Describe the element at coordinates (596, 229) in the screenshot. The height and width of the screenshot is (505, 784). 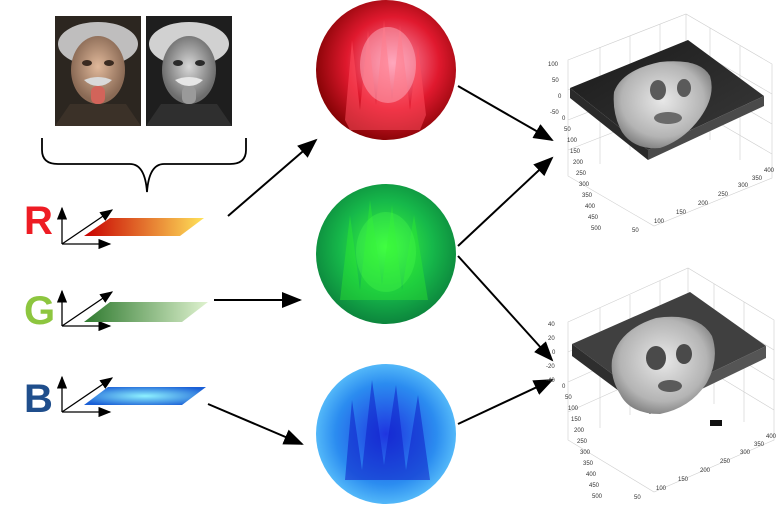
I see `plot-top-y-tick: 500` at that location.